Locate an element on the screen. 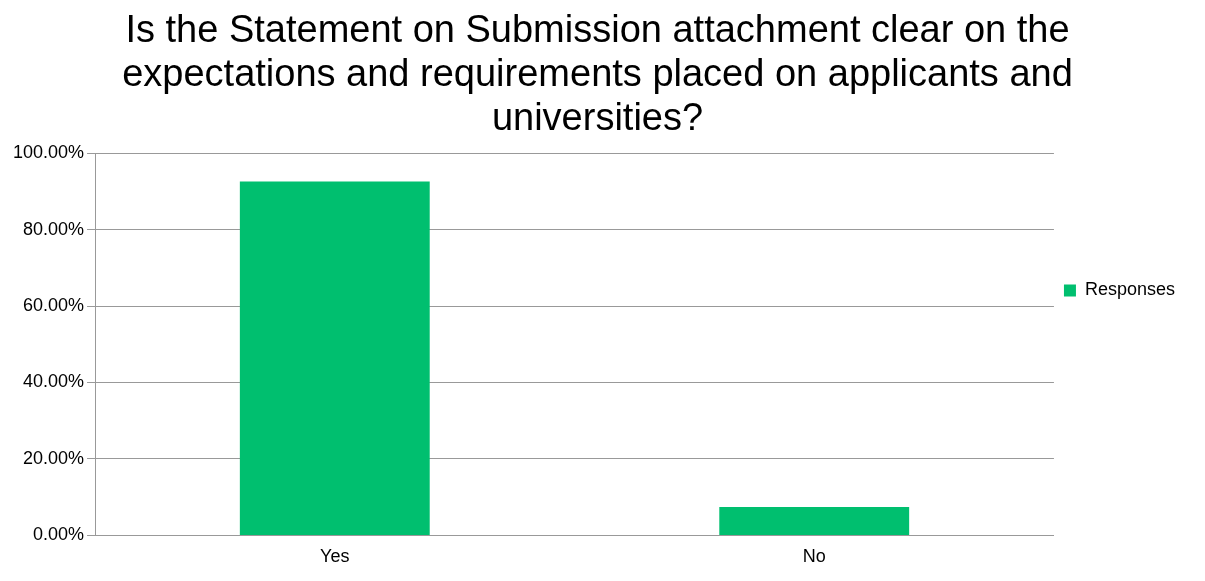 Image resolution: width=1205 pixels, height=581 pixels. y-tick-label: 0.00% is located at coordinates (59, 534).